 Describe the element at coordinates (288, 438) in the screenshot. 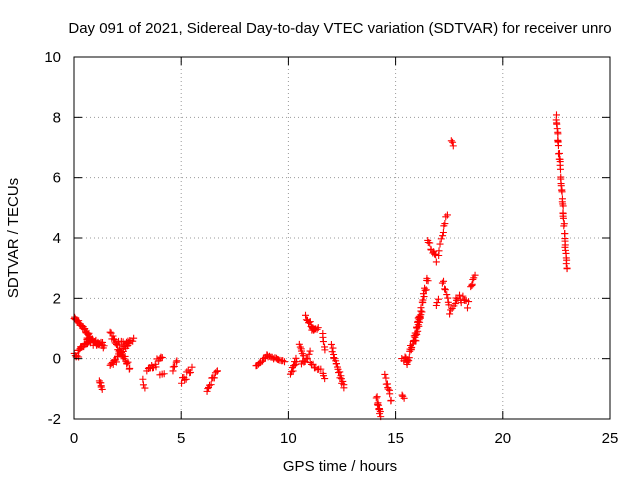

I see `x-tick-label: 10` at that location.